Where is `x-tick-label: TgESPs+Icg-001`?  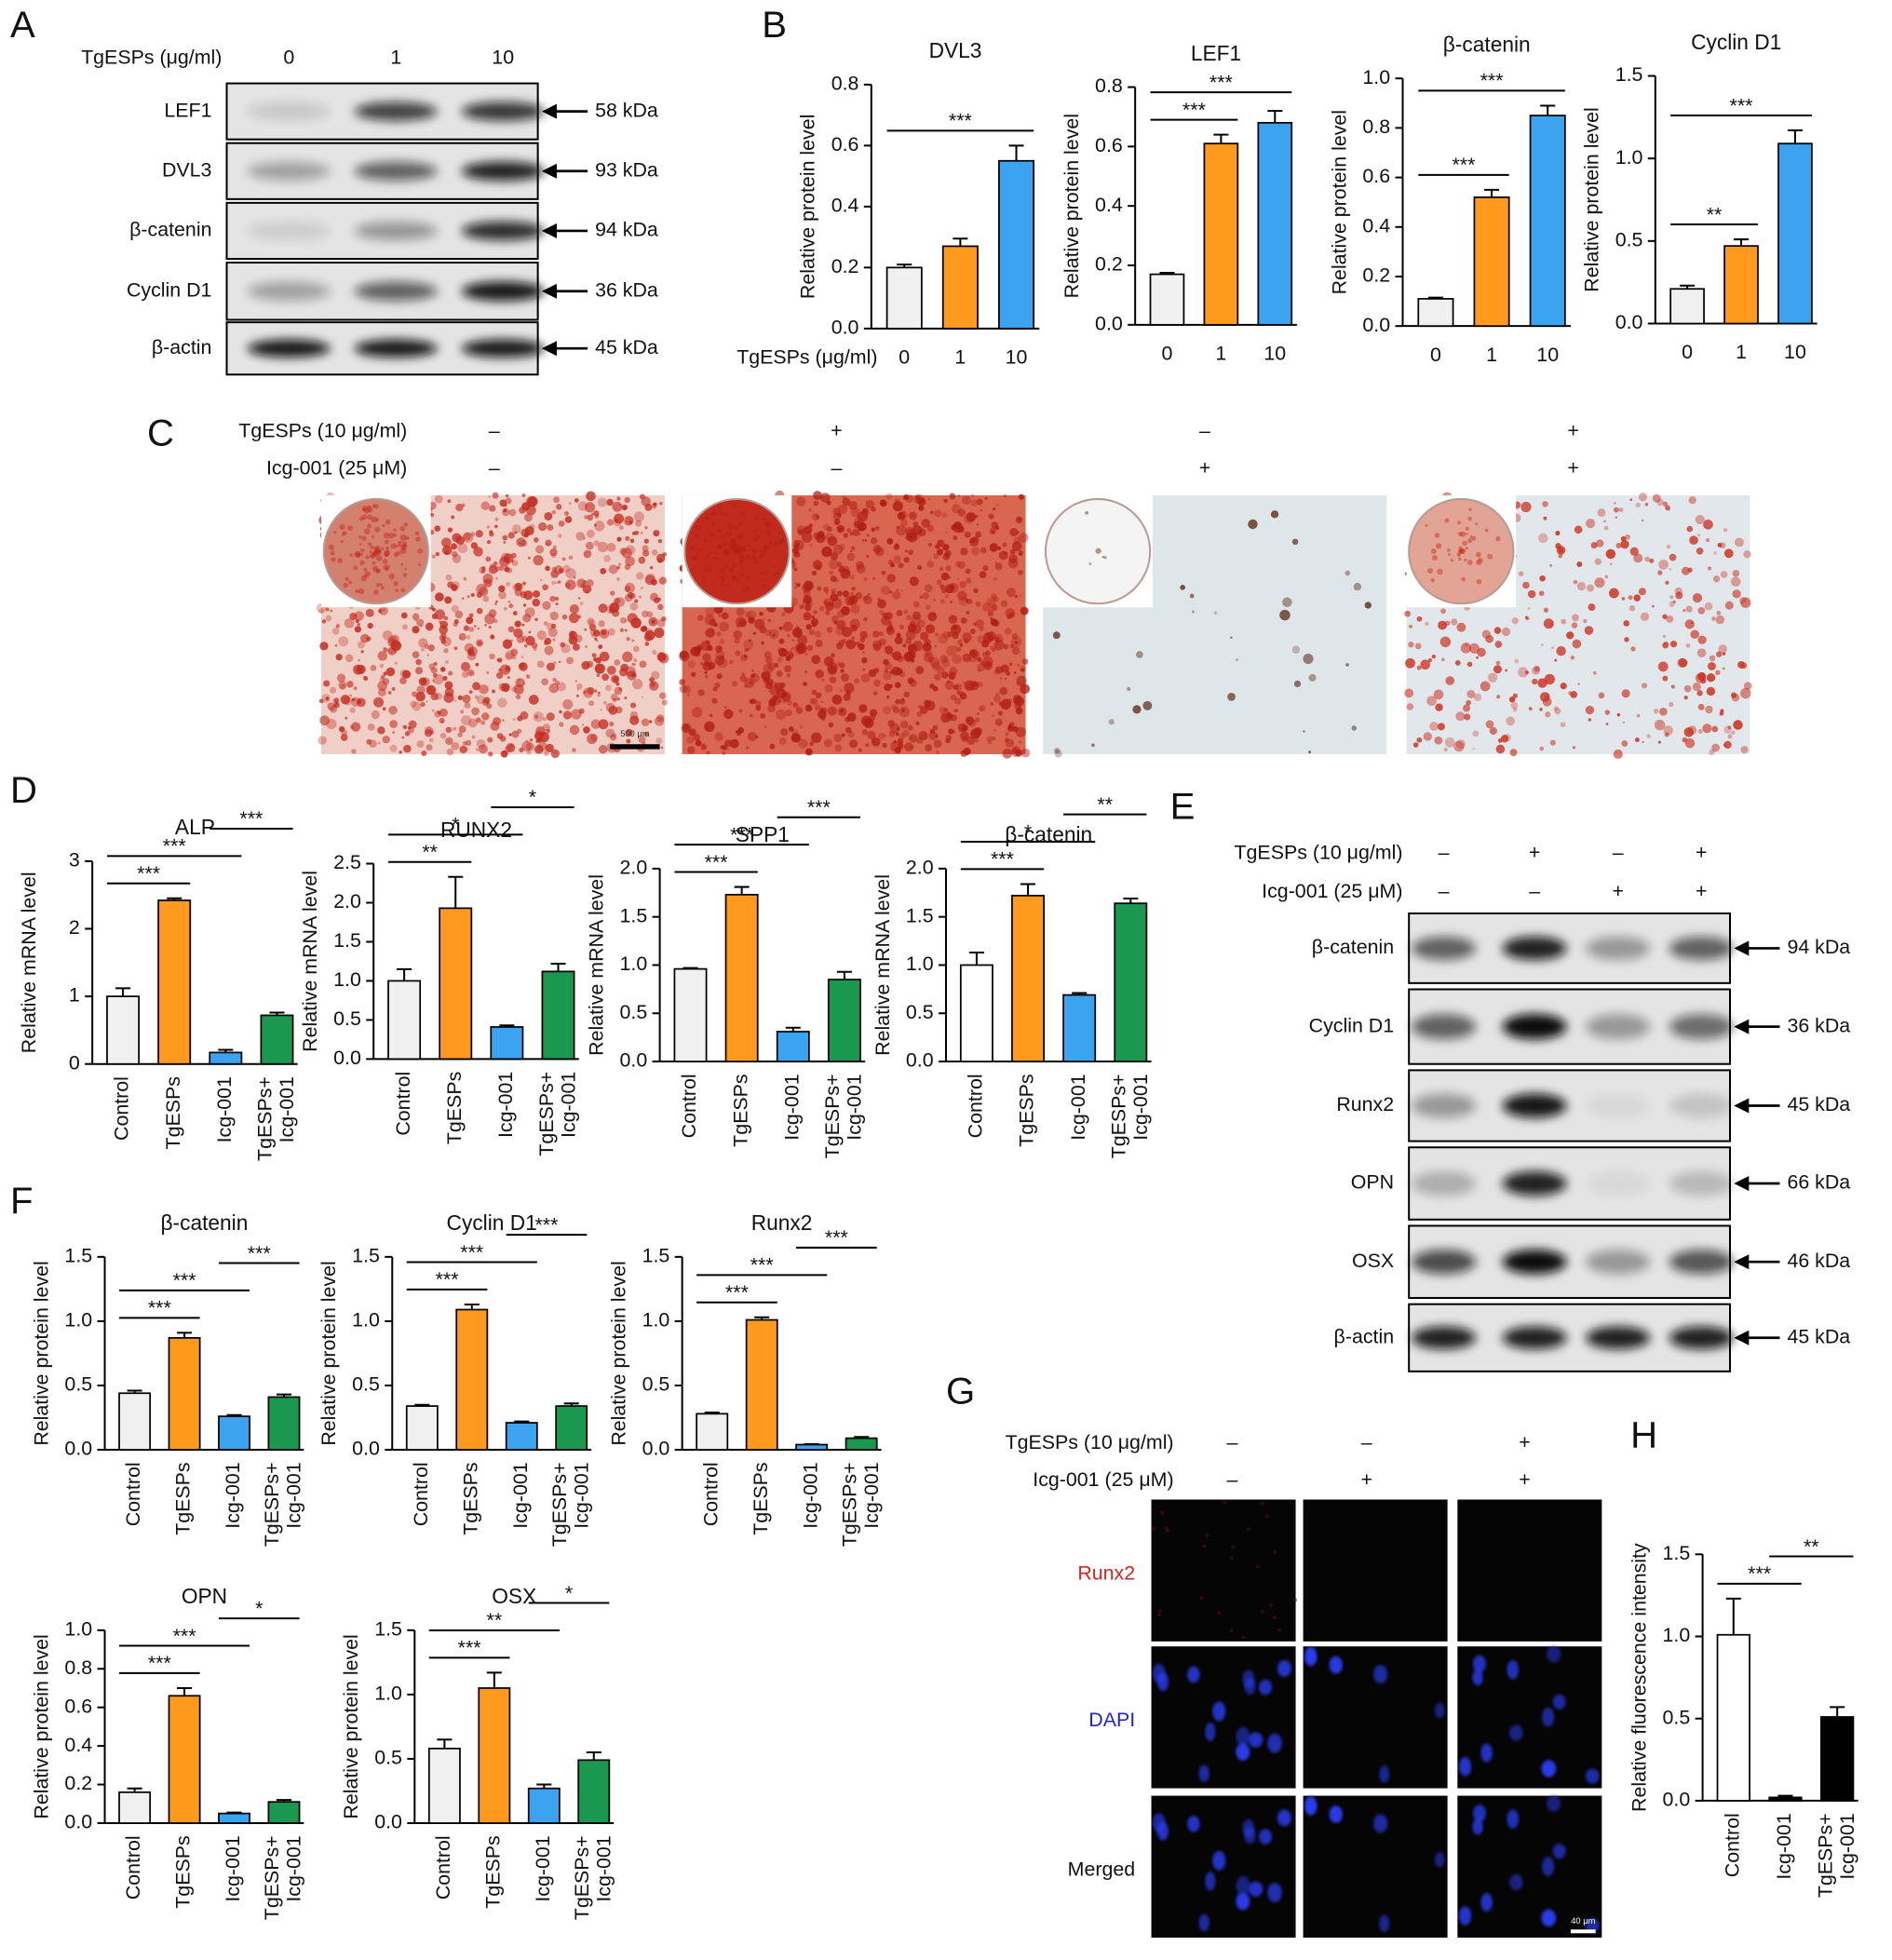 x-tick-label: TgESPs+Icg-001 is located at coordinates (283, 1504).